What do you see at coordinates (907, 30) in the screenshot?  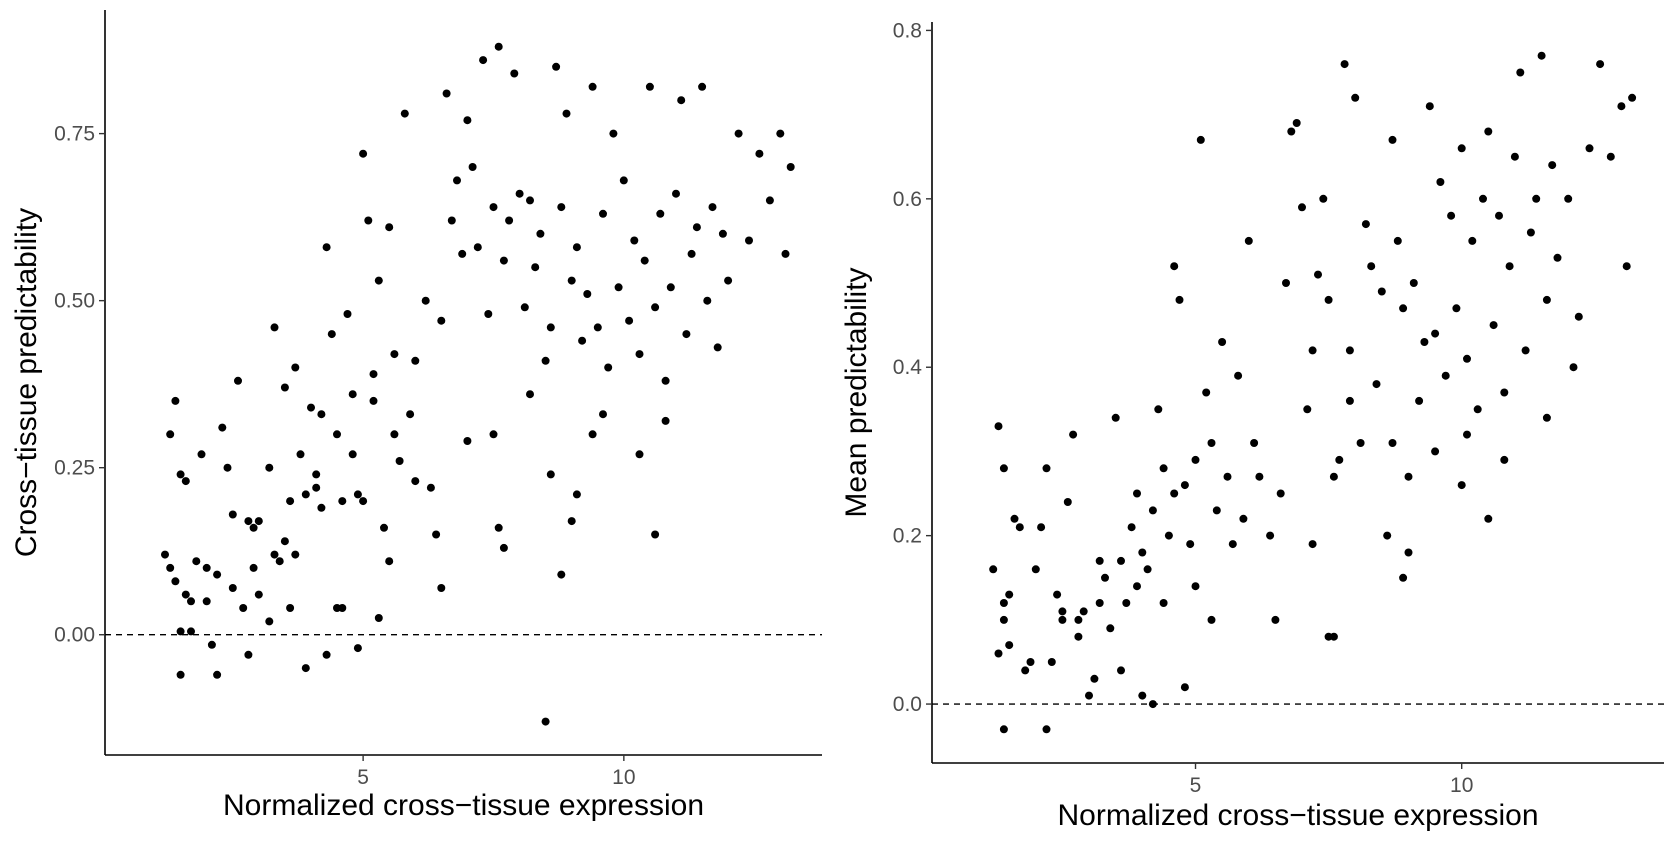 I see `chart-2-y-tick-label: 0.8` at bounding box center [907, 30].